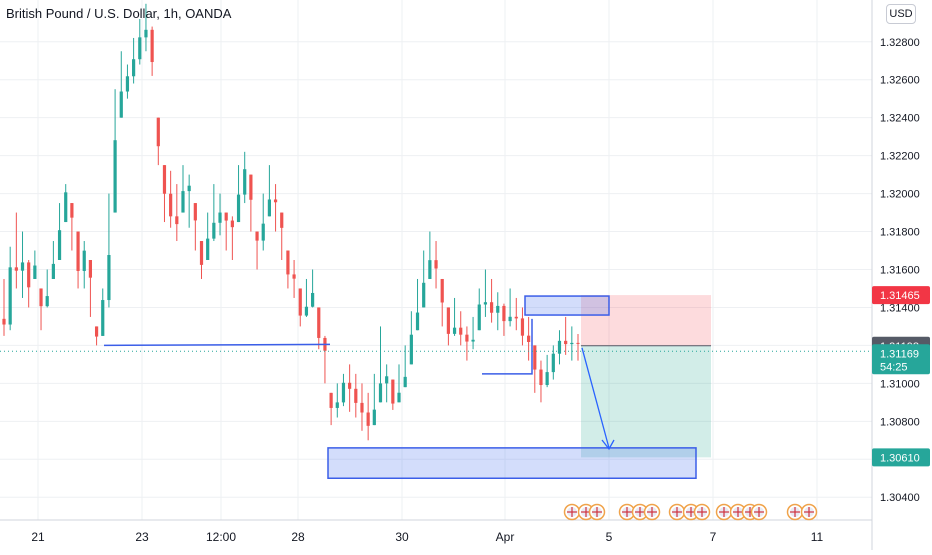  Describe the element at coordinates (900, 498) in the screenshot. I see `price-tick-label: 1.30400` at that location.